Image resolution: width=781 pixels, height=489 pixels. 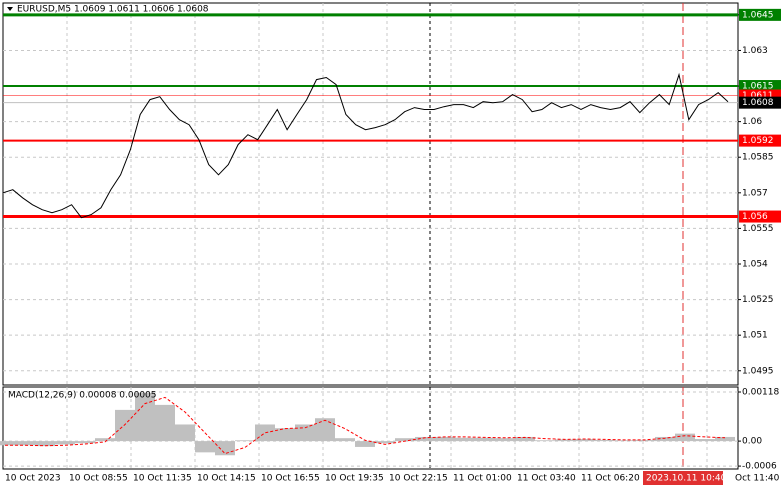 What do you see at coordinates (113, 10) in the screenshot?
I see `symbol-header: EURUSD,M5 1.0609 1.0611 1.0606 1.0608` at bounding box center [113, 10].